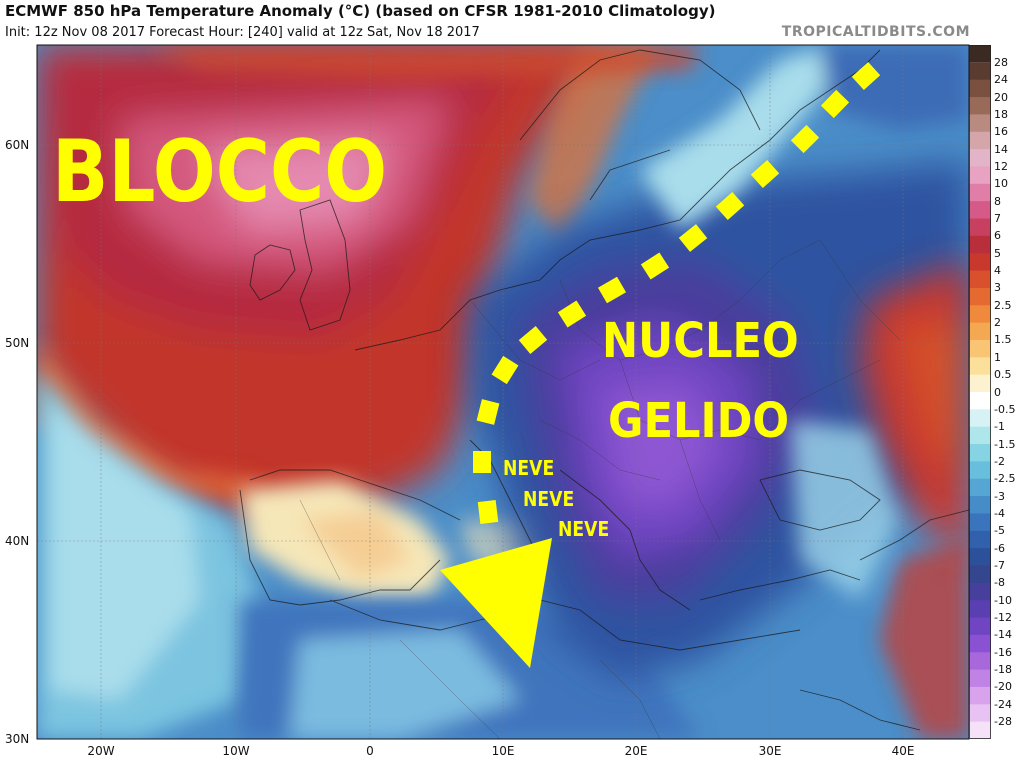 Image resolution: width=1024 pixels, height=757 pixels. I want to click on lon-label-10e: 10E, so click(503, 750).